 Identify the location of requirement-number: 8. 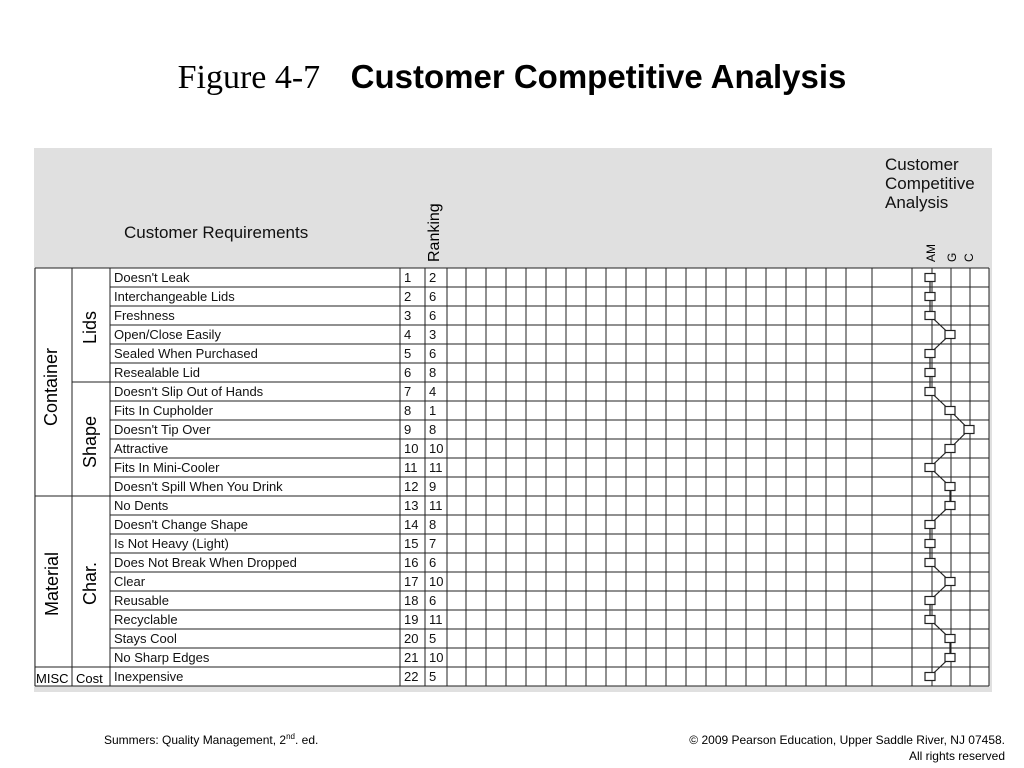
(407, 410).